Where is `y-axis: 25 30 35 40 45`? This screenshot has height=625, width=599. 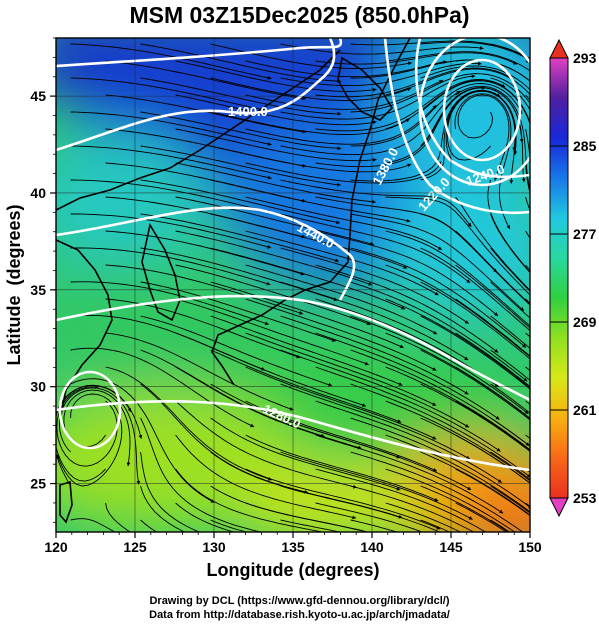
y-axis: 25 30 35 40 45 is located at coordinates (43, 280).